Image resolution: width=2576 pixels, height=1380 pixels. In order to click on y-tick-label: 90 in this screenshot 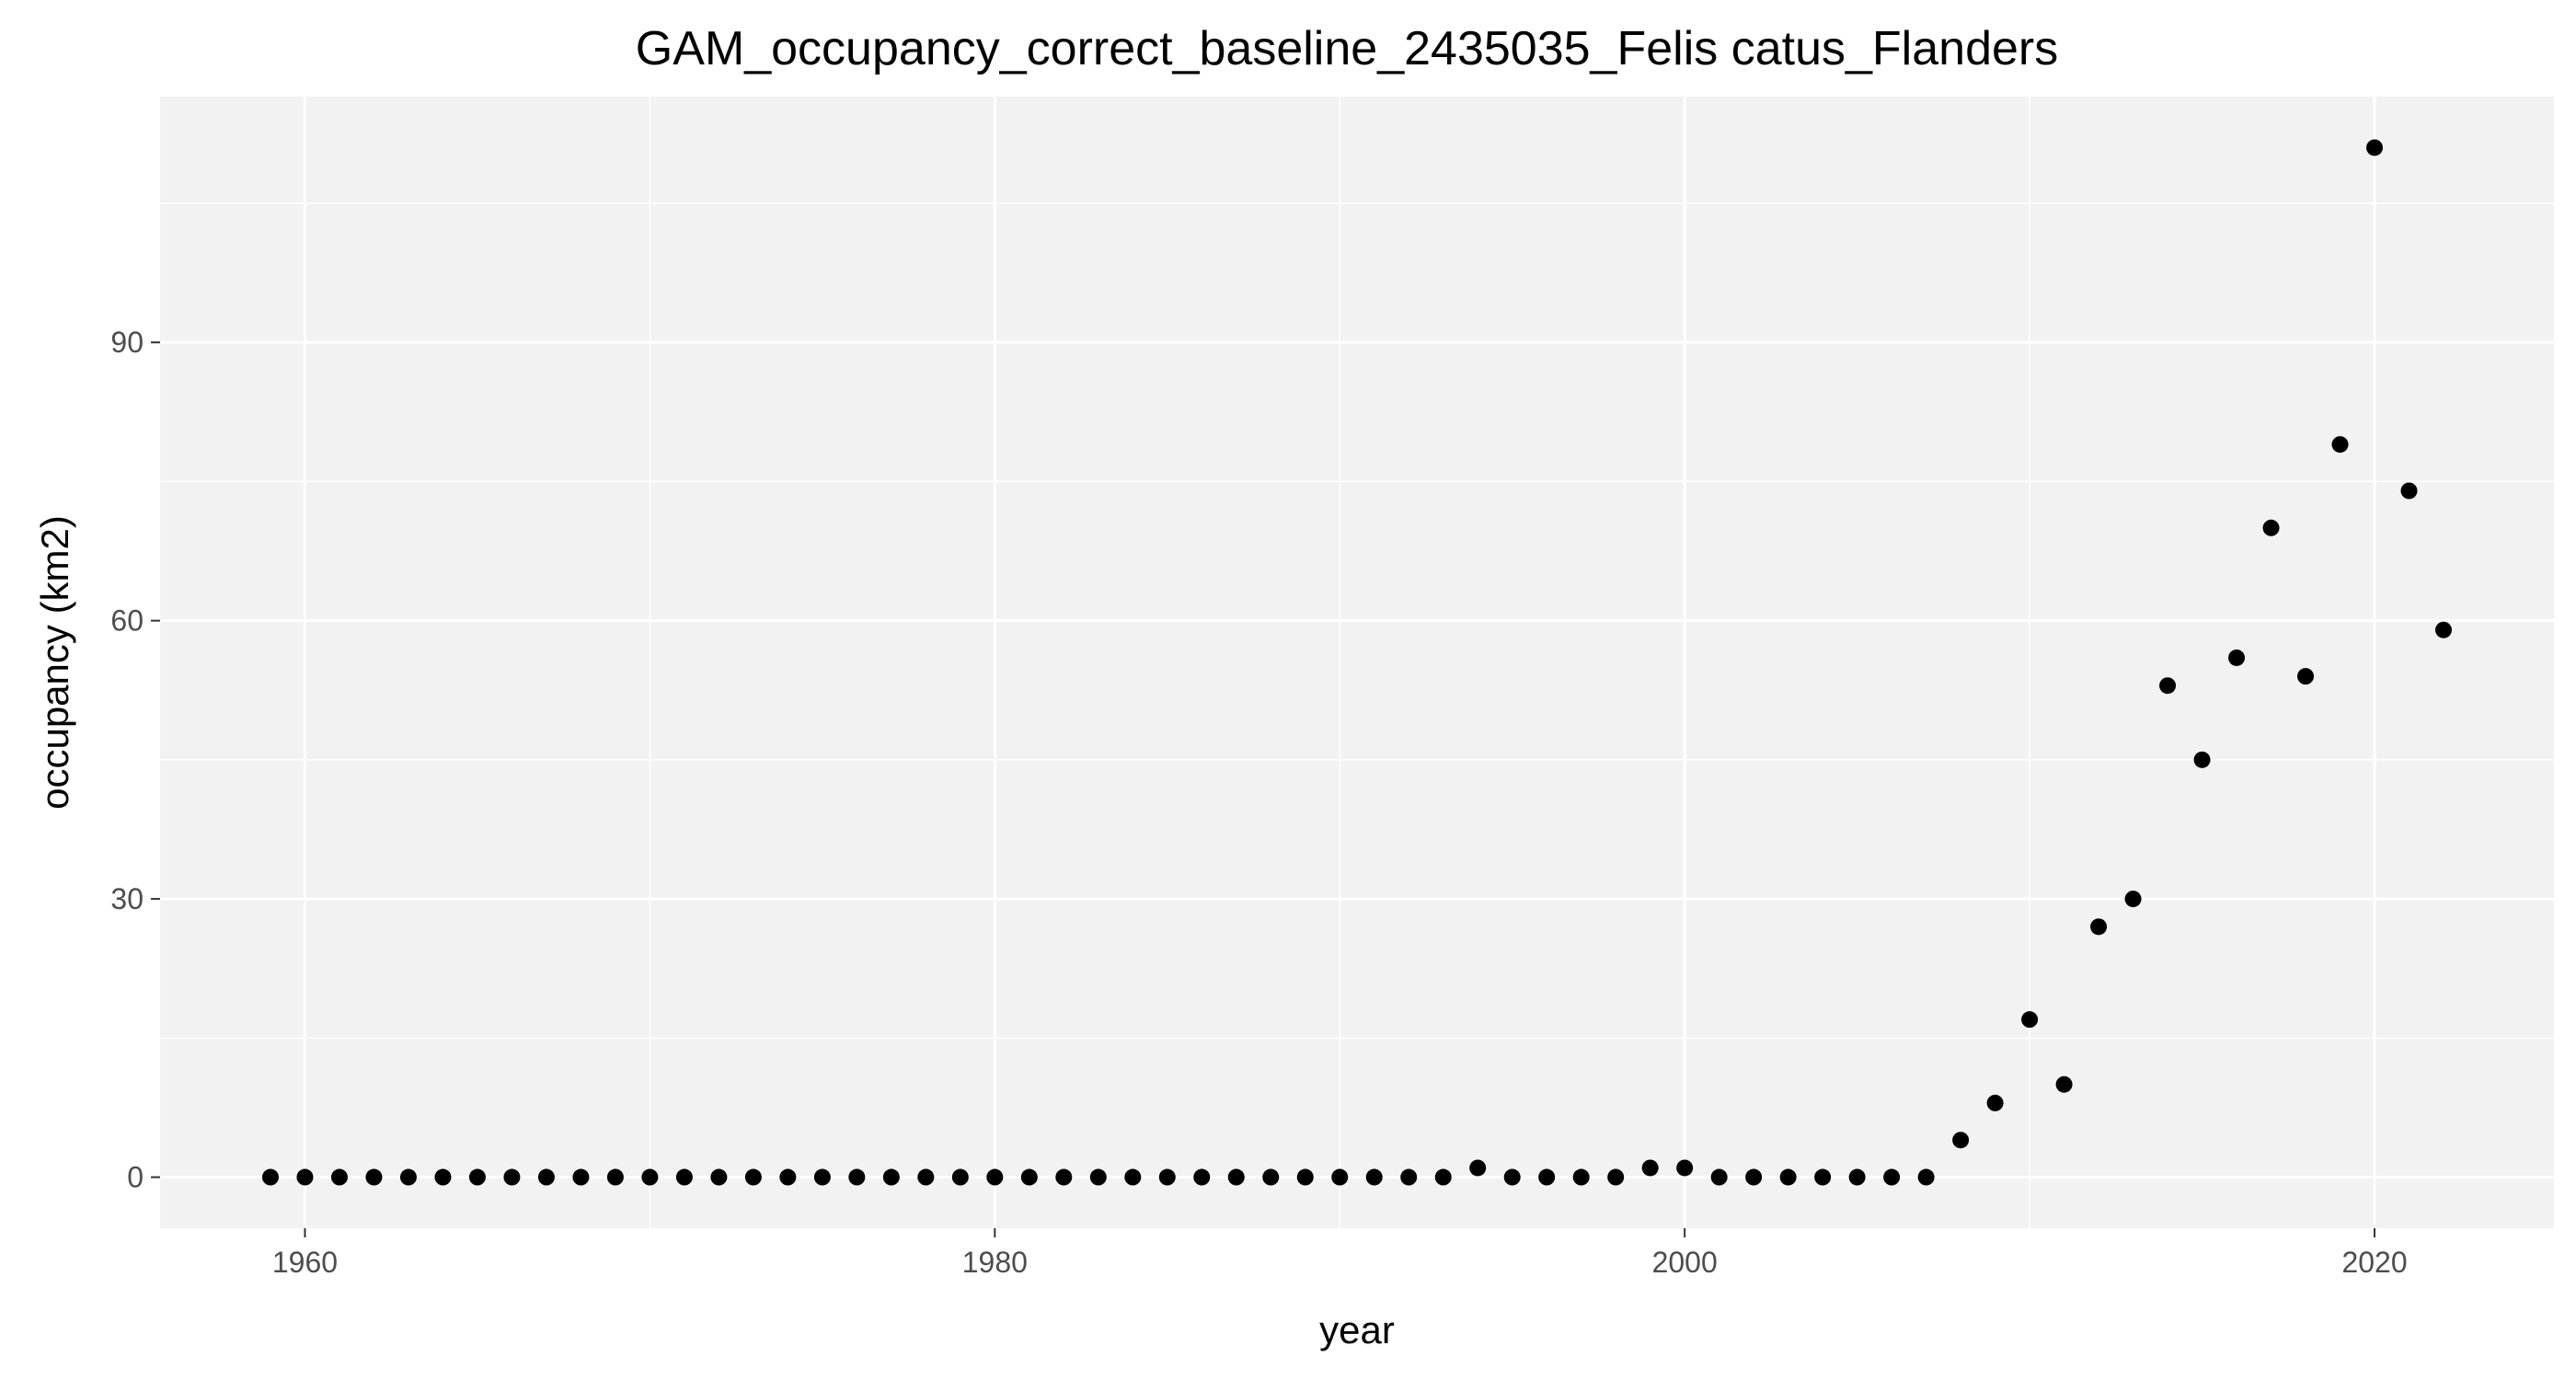, I will do `click(127, 342)`.